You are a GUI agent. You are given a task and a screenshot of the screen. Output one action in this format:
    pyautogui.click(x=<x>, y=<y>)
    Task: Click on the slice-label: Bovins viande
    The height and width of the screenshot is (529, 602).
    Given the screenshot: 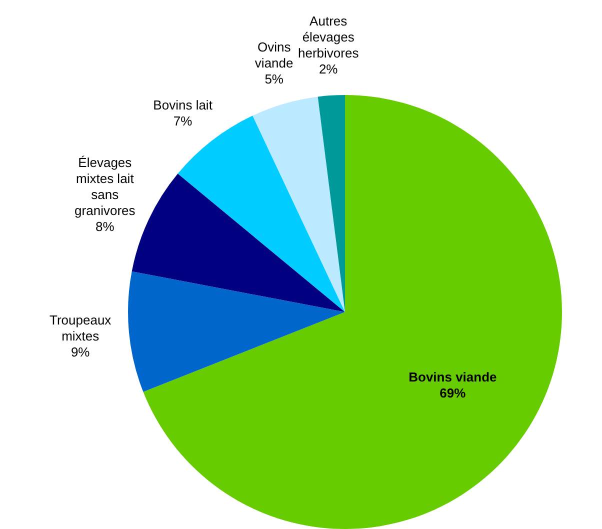 What is the action you would take?
    pyautogui.click(x=452, y=376)
    